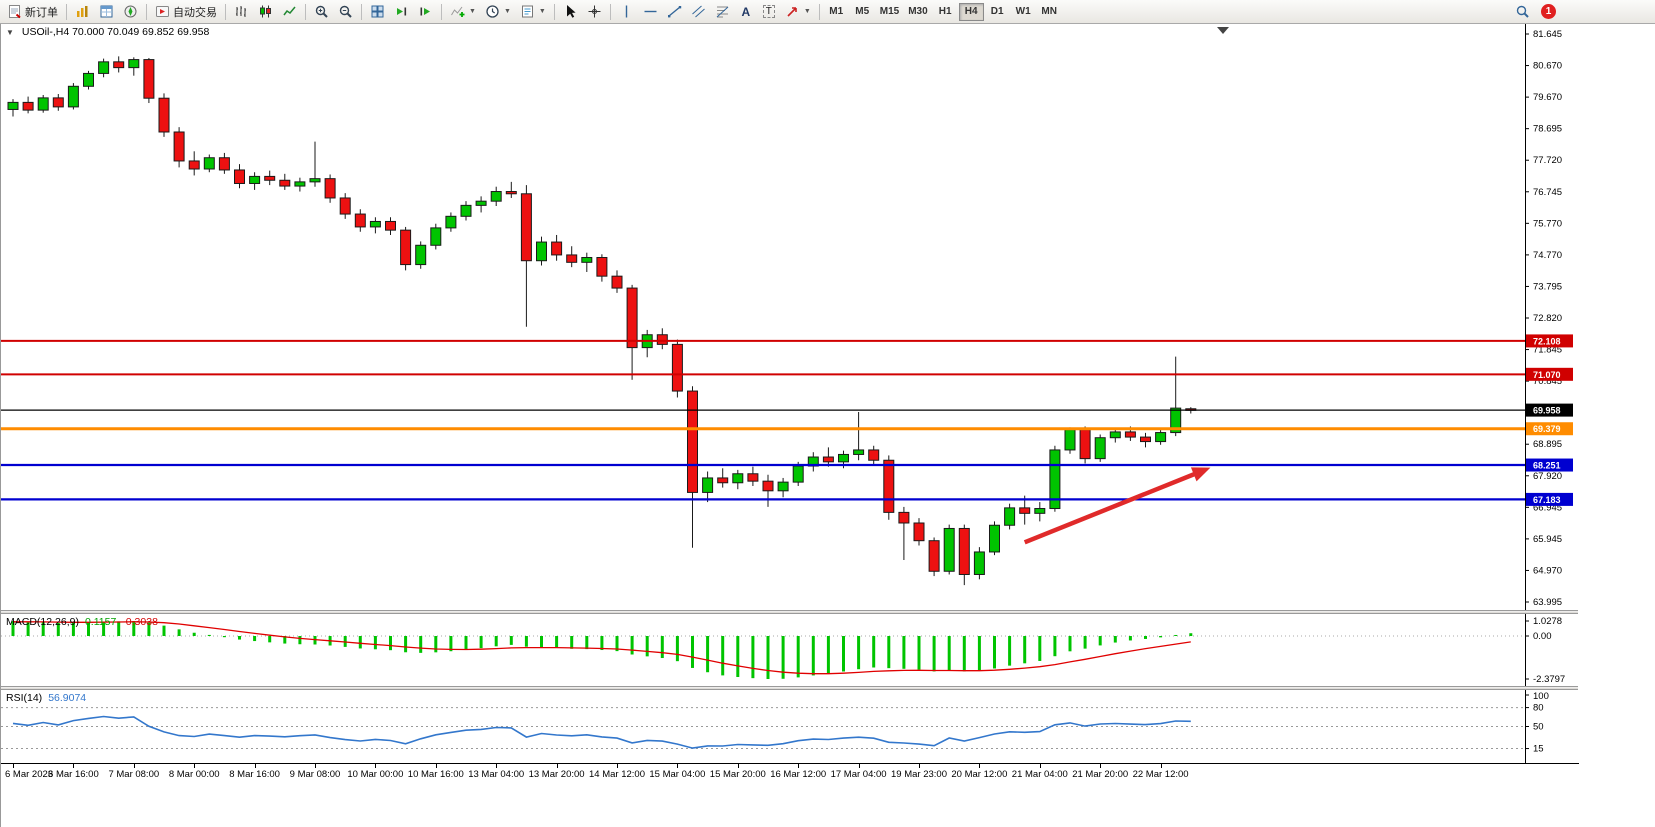  Describe the element at coordinates (67, 698) in the screenshot. I see `rsi-value: 56.9074` at that location.